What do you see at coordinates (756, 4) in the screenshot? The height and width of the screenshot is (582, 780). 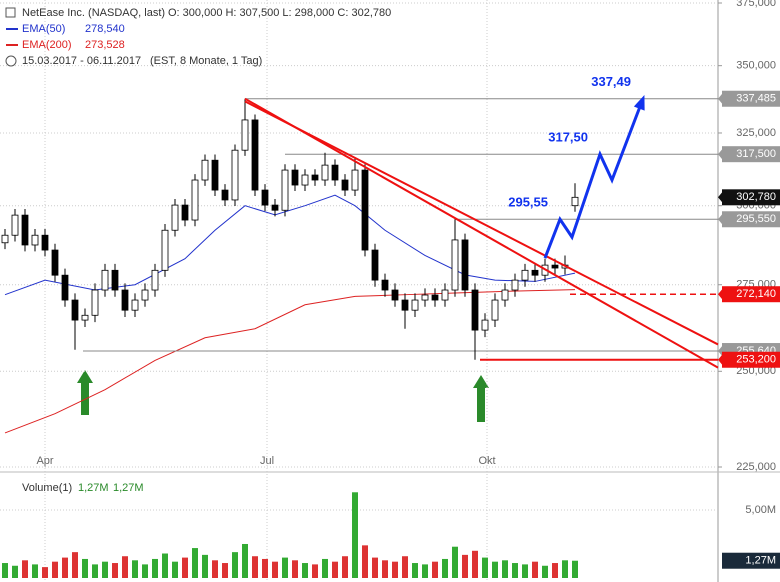 I see `y-tick-label: 375,000` at bounding box center [756, 4].